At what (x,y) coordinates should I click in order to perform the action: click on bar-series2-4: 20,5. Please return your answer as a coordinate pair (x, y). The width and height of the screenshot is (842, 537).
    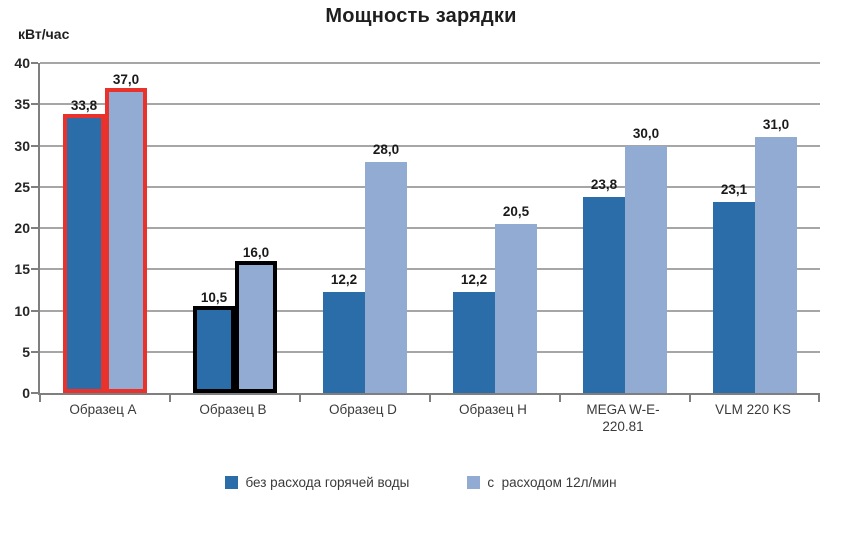
    Looking at the image, I should click on (516, 298).